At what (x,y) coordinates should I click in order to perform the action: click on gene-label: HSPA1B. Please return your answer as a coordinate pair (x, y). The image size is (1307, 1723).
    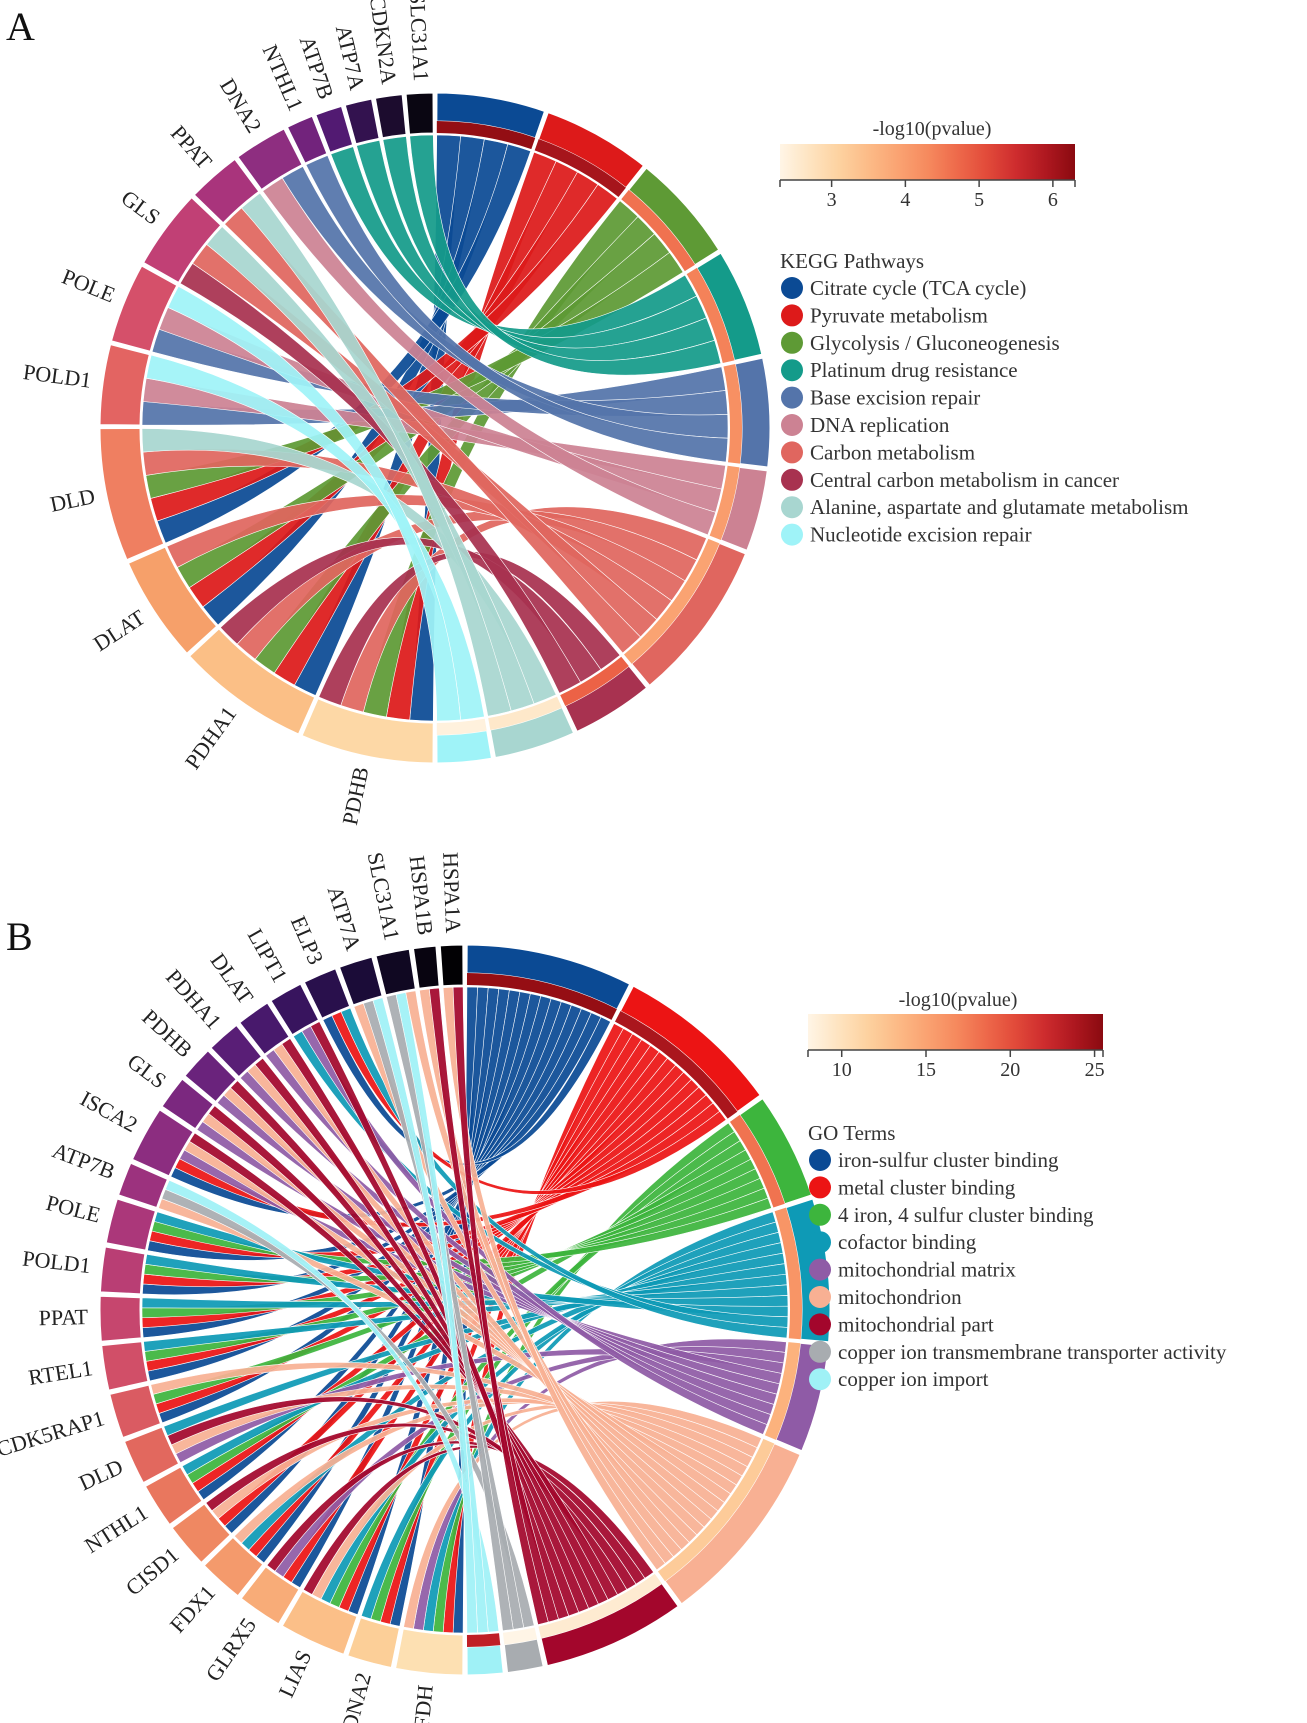
    Looking at the image, I should click on (422, 895).